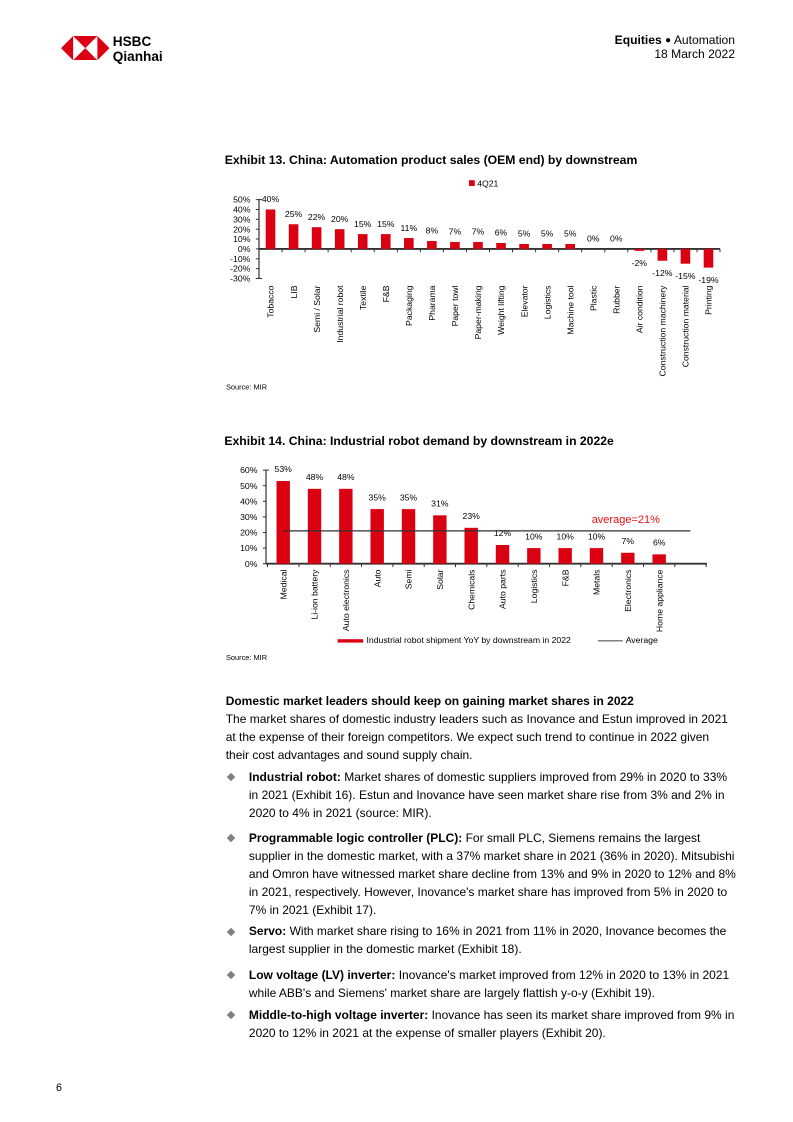 This screenshot has width=793, height=1122. Describe the element at coordinates (471, 589) in the screenshot. I see `svg-text: Chemicals` at that location.